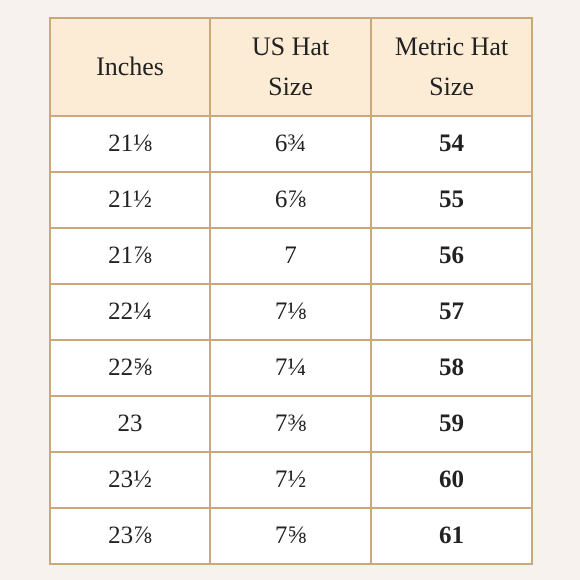 The height and width of the screenshot is (580, 580). I want to click on cell-inches: 22⅝, so click(130, 368).